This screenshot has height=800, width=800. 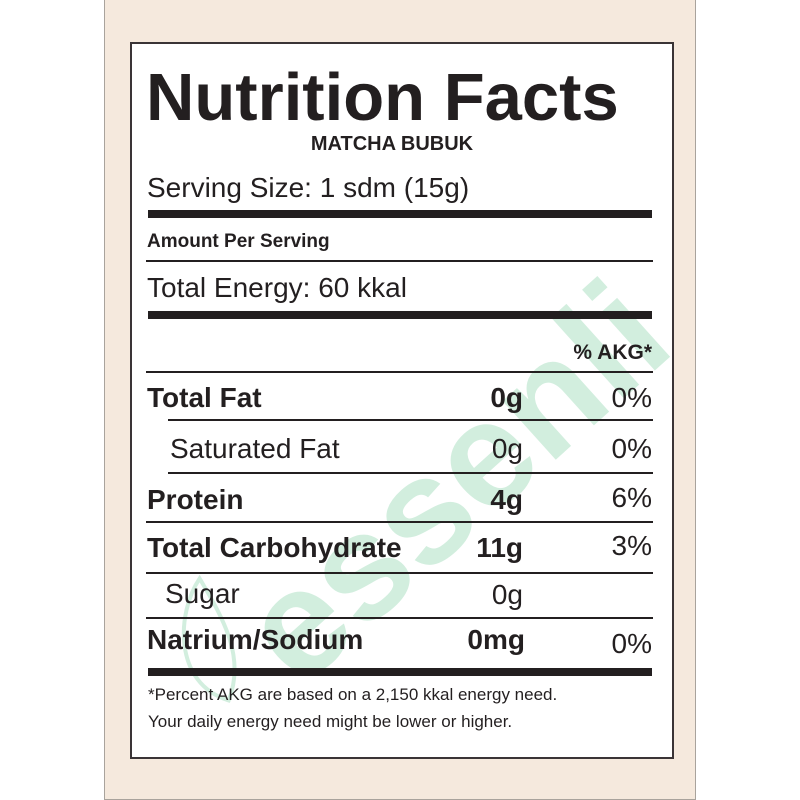 What do you see at coordinates (392, 144) in the screenshot?
I see `product-name: MATCHA BUBUK` at bounding box center [392, 144].